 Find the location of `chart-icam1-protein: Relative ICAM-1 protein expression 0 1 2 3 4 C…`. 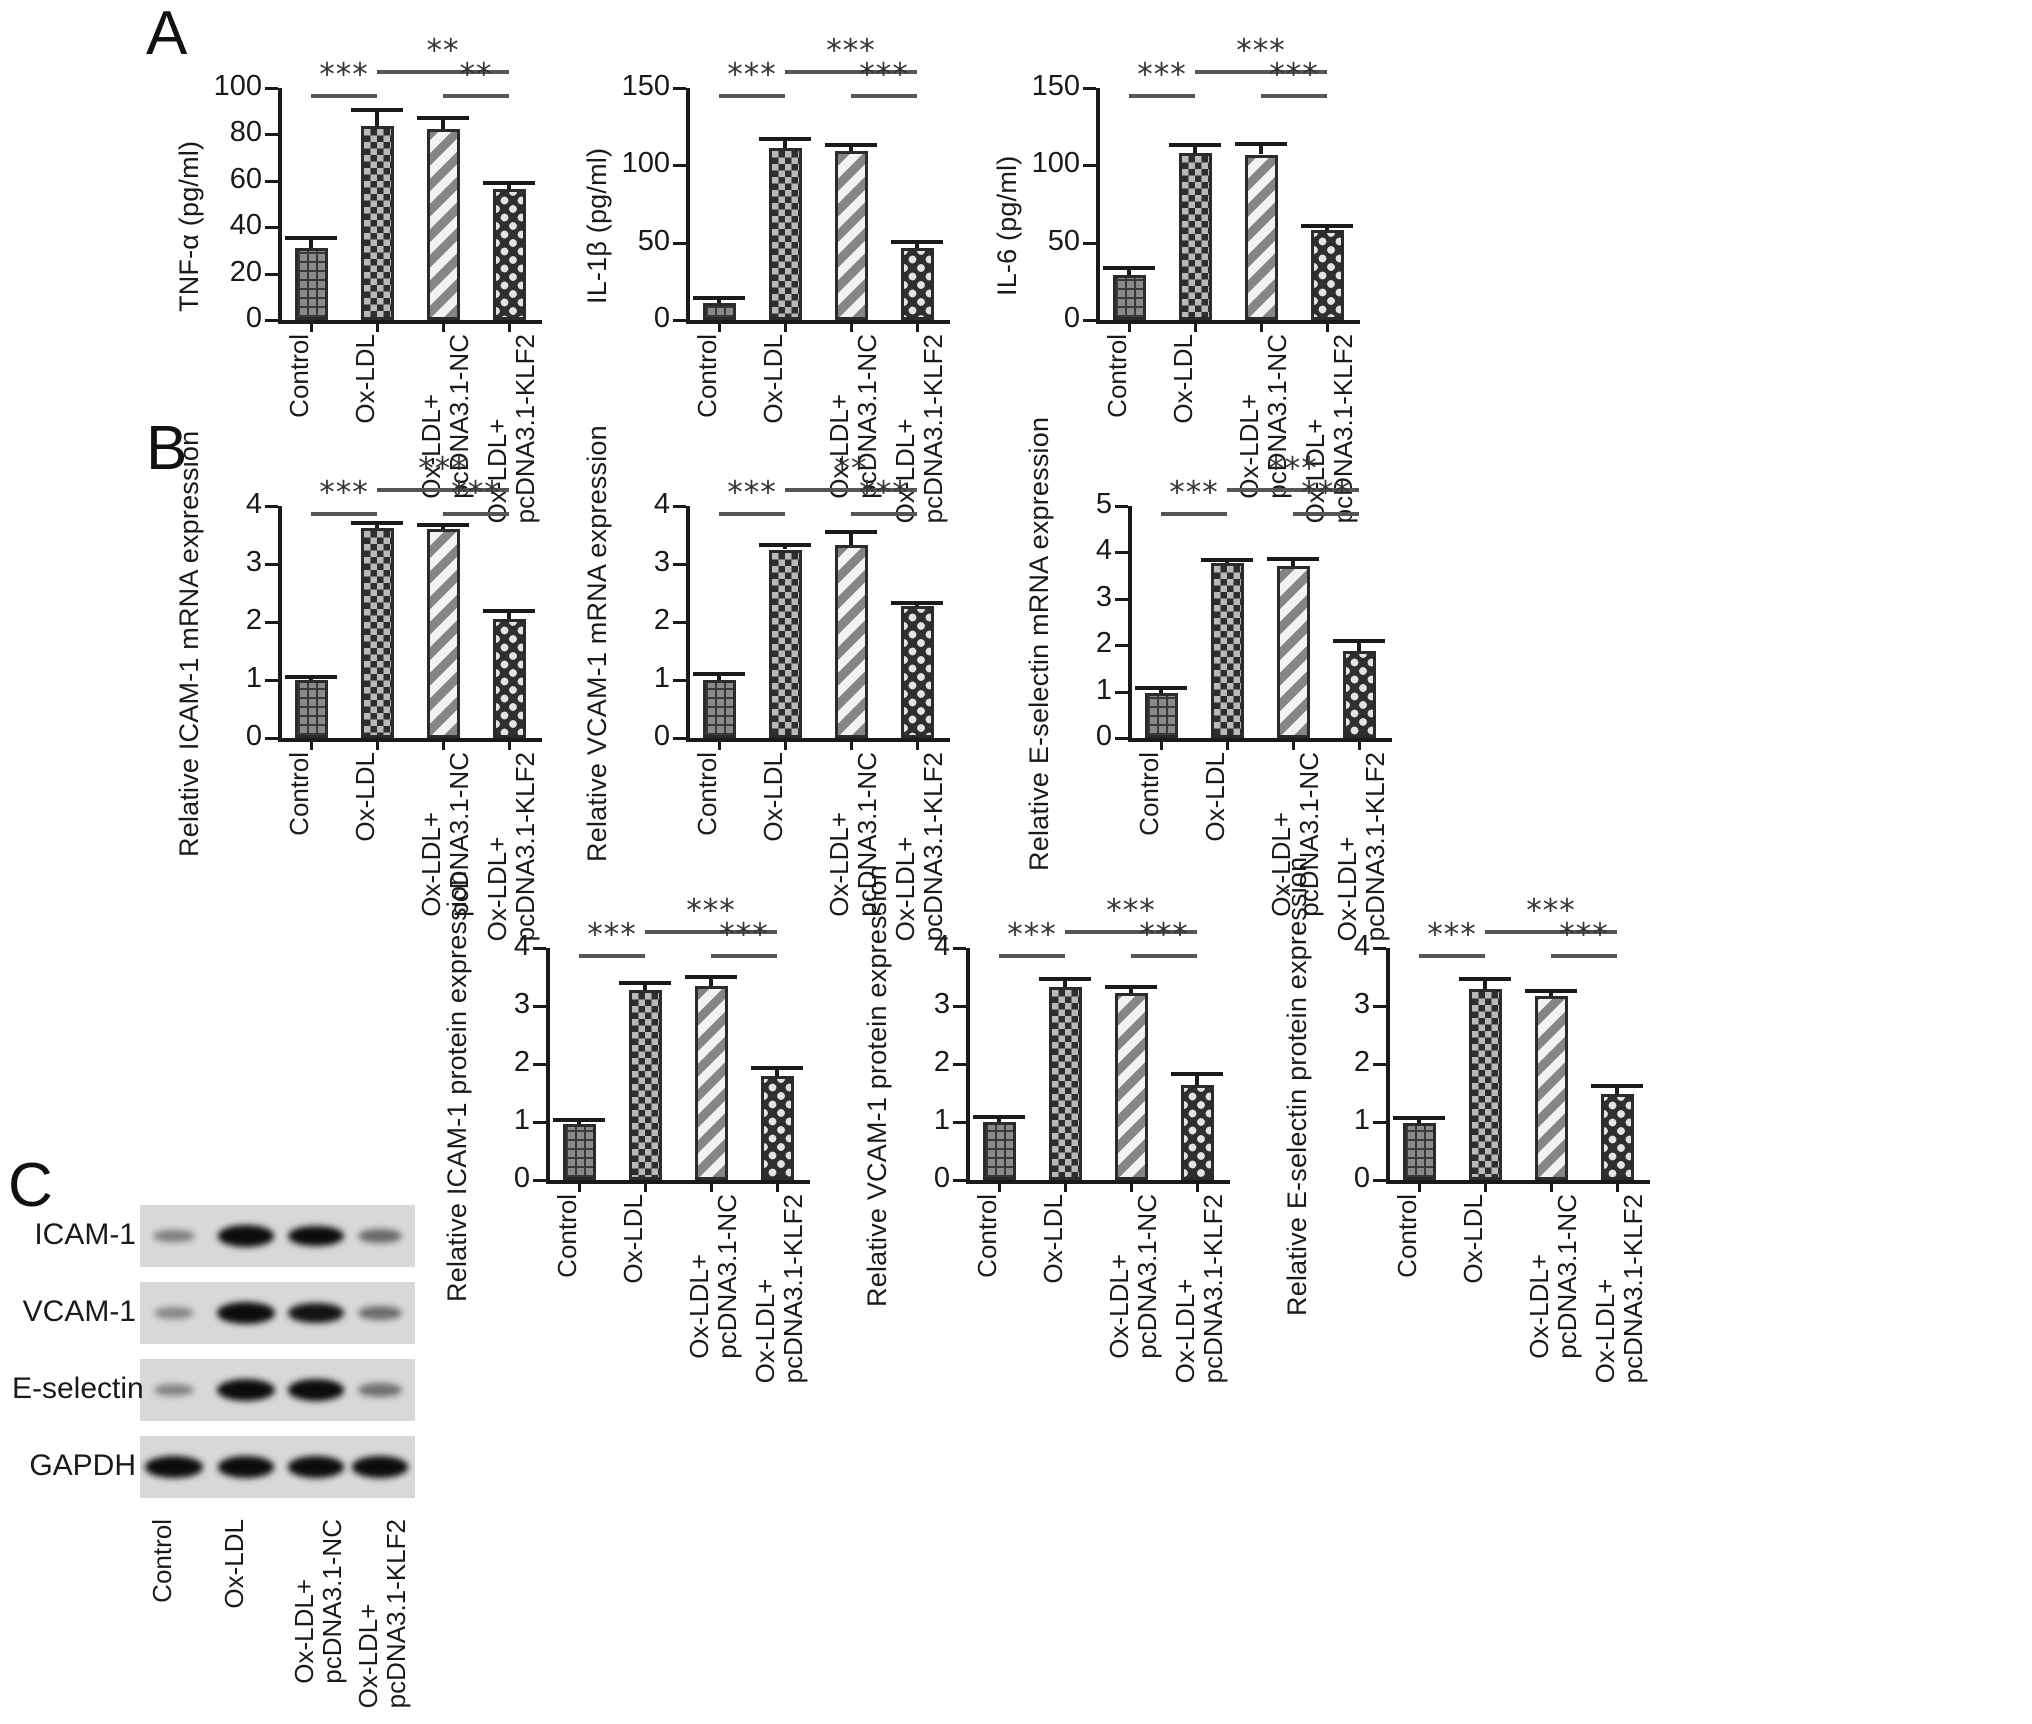

chart-icam1-protein: Relative ICAM-1 protein expression 0 1 2 3 4 C… is located at coordinates (628, 1126).